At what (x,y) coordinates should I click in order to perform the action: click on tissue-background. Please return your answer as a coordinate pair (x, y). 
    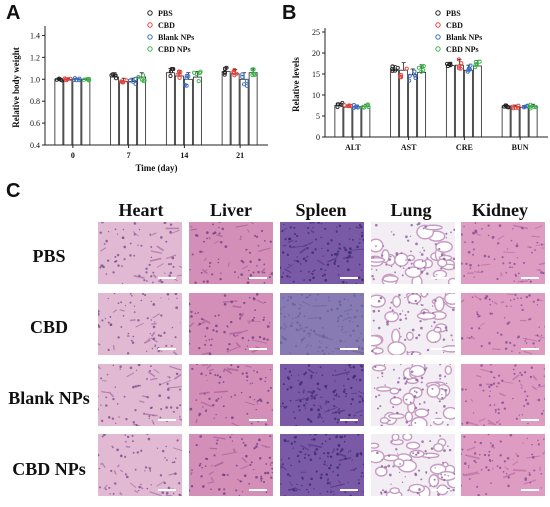
    Looking at the image, I should click on (503, 465).